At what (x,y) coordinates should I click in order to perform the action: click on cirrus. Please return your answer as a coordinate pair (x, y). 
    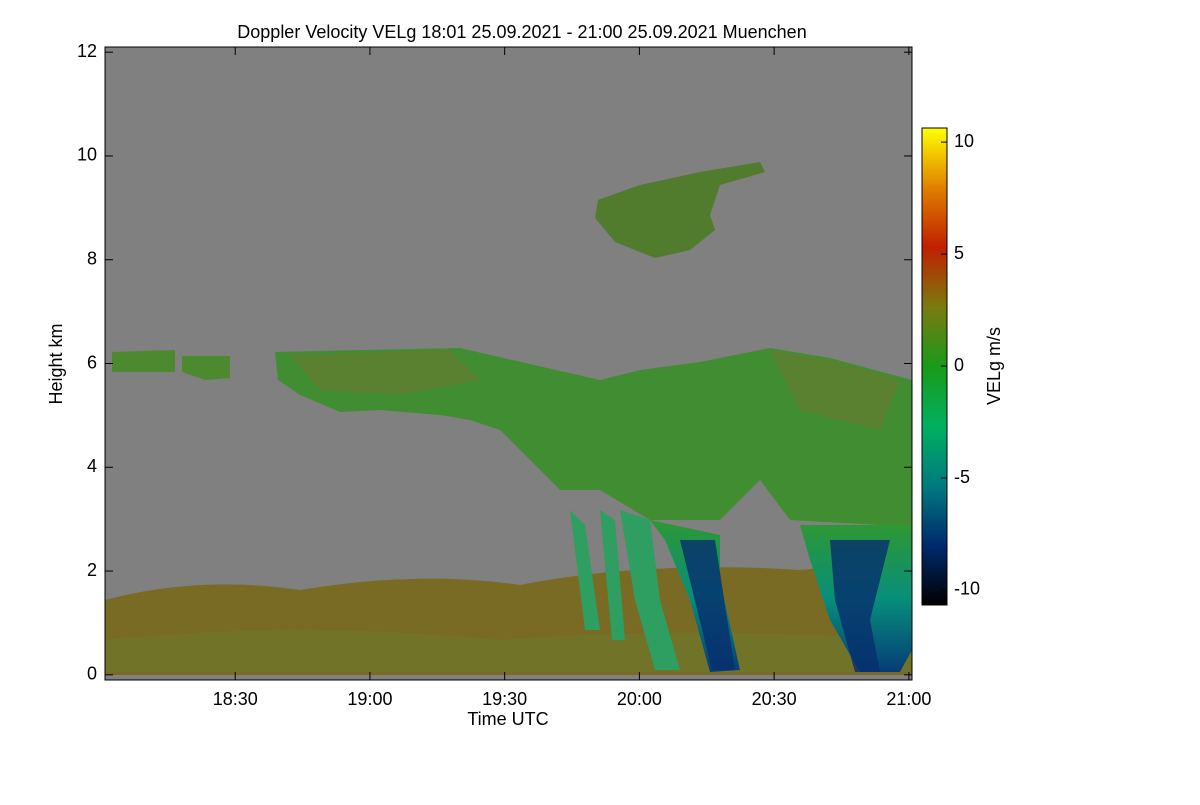
    Looking at the image, I should click on (680, 210).